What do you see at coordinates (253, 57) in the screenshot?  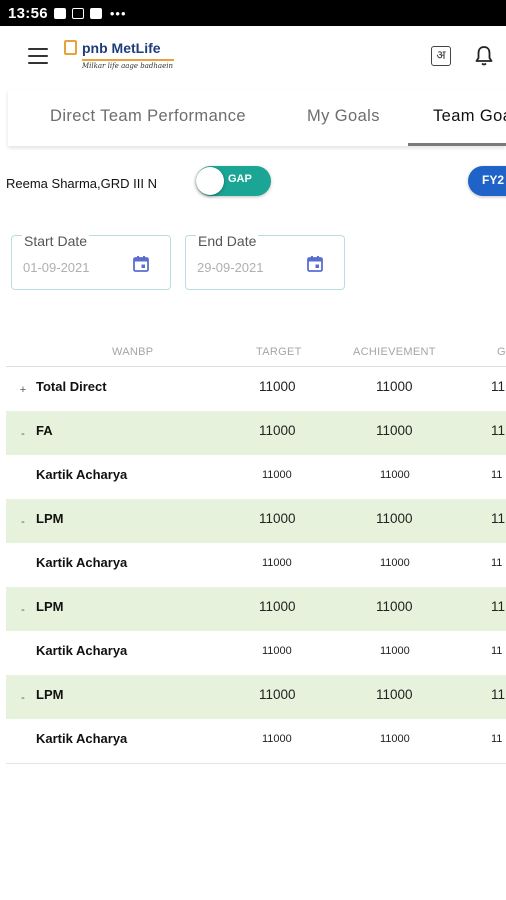 I see `app-bar: pnb MetLife Milkar life aage badhaein अ` at bounding box center [253, 57].